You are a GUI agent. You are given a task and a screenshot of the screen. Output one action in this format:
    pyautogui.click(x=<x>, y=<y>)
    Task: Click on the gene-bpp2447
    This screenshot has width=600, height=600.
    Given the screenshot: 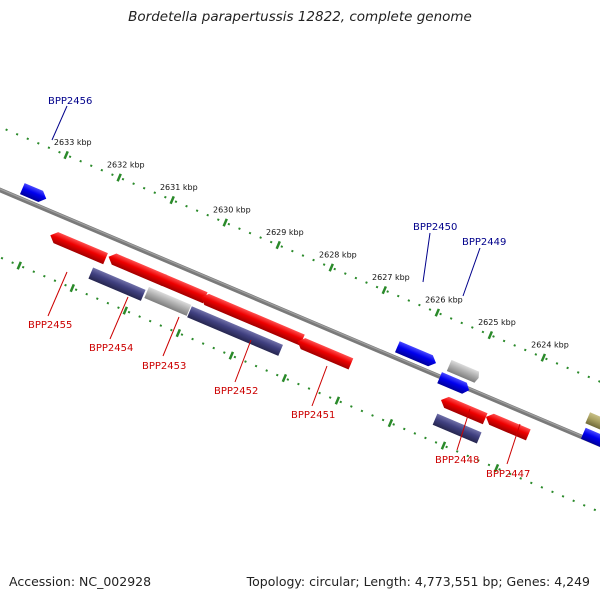 What is the action you would take?
    pyautogui.click(x=507, y=426)
    